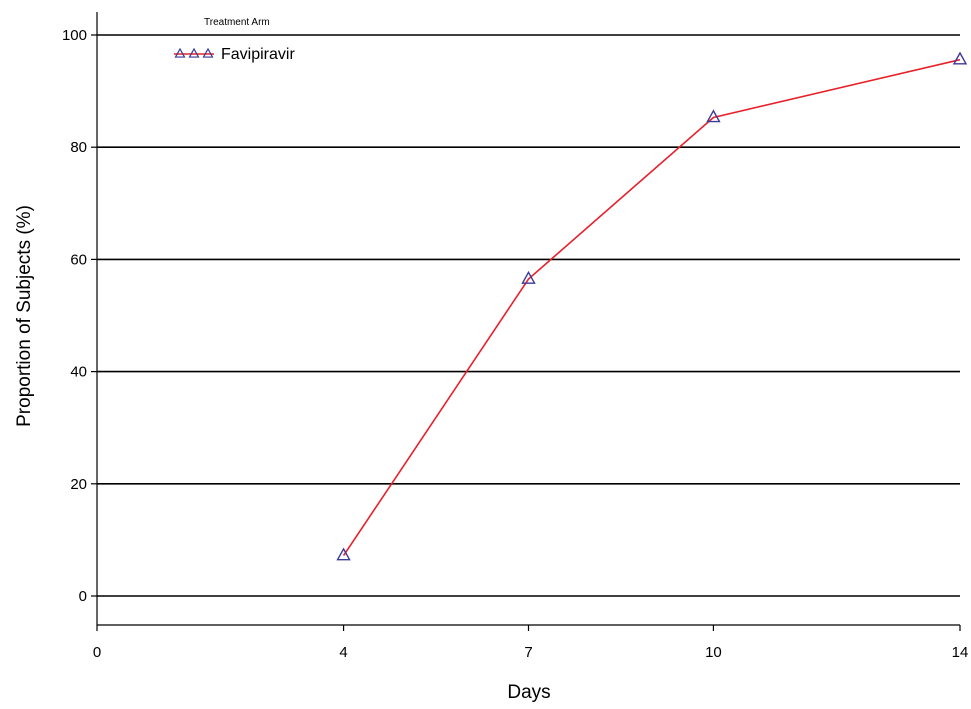 This screenshot has height=709, width=971. What do you see at coordinates (78, 147) in the screenshot?
I see `y-tick-label-80: 80` at bounding box center [78, 147].